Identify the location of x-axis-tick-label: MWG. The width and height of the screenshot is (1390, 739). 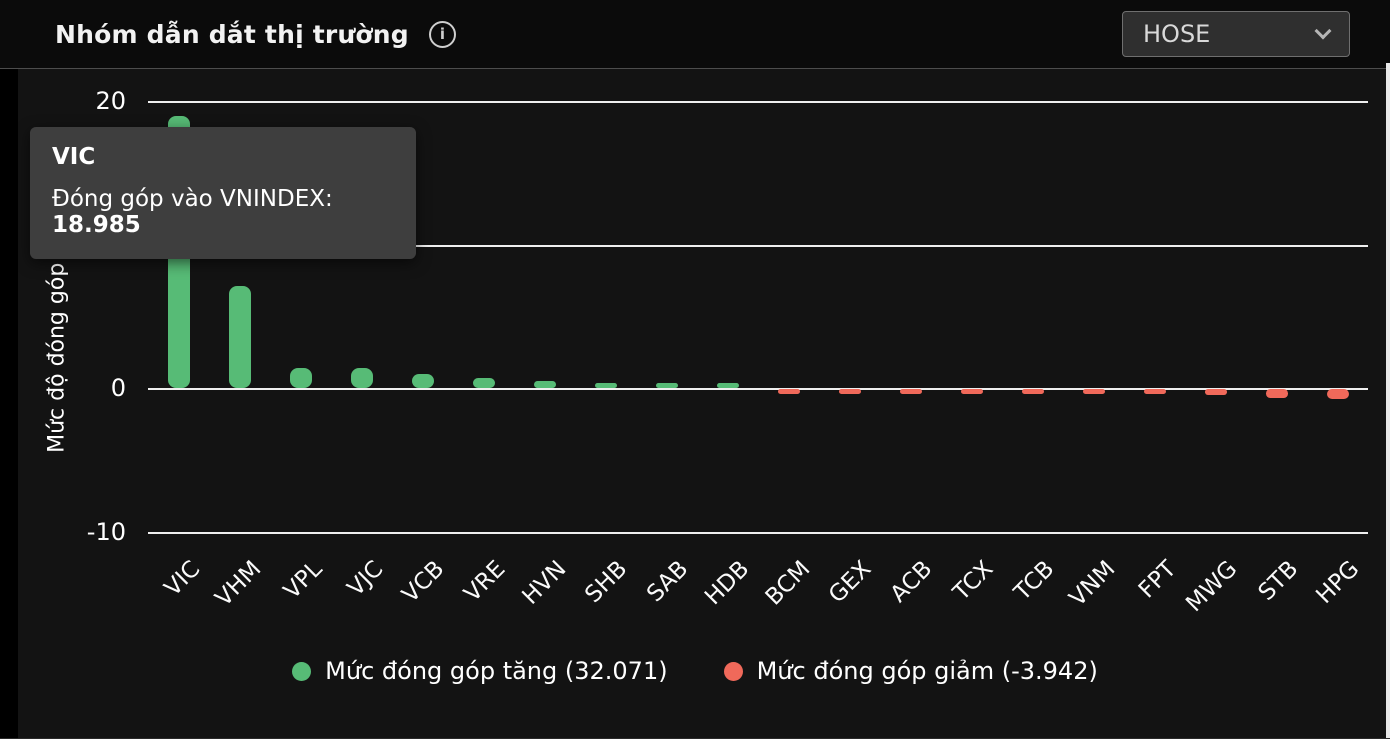
(1211, 587).